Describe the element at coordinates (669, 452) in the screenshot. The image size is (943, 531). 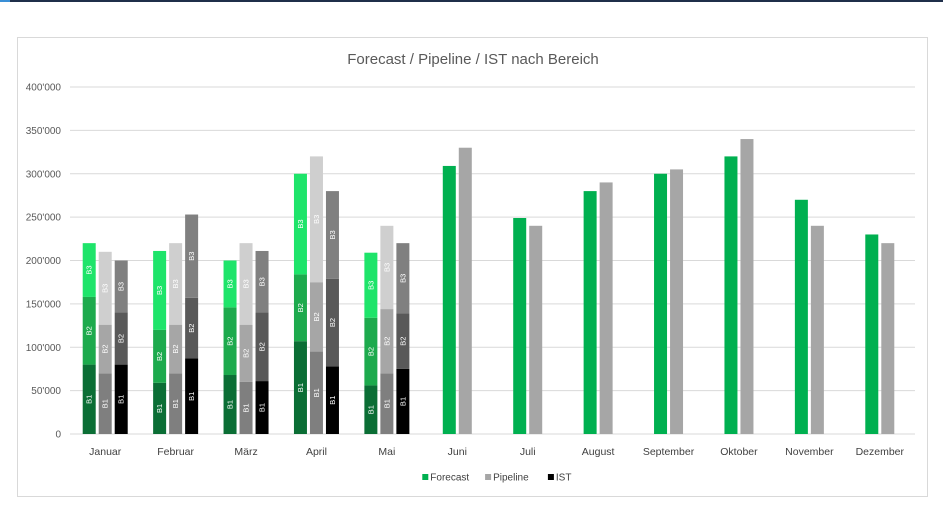
I see `x-tick-label: September` at that location.